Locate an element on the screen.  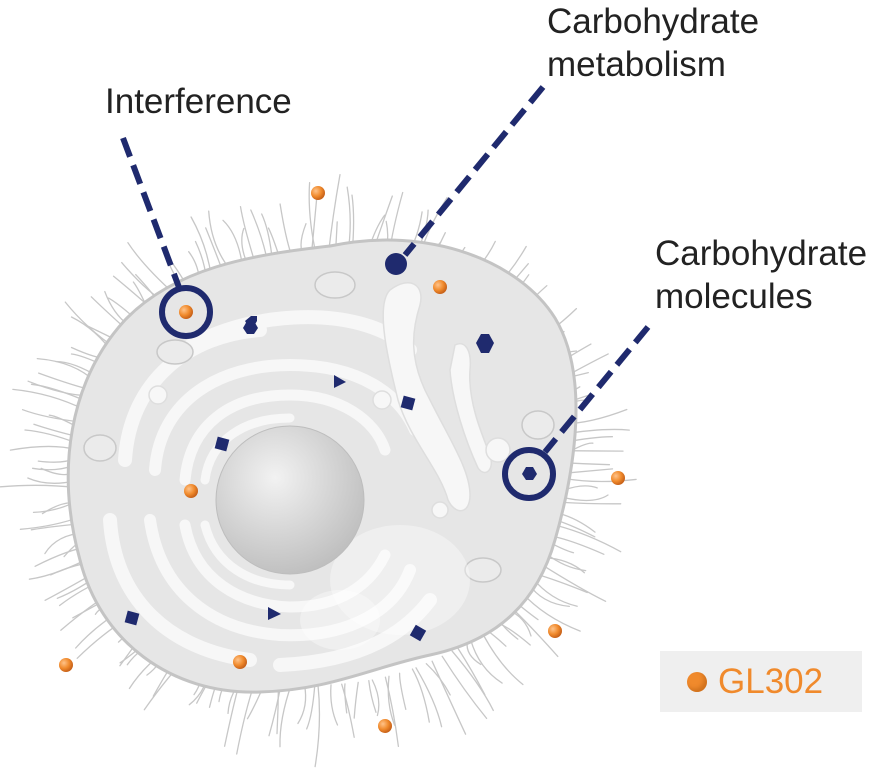
interference-marker-ring is located at coordinates (186, 312).